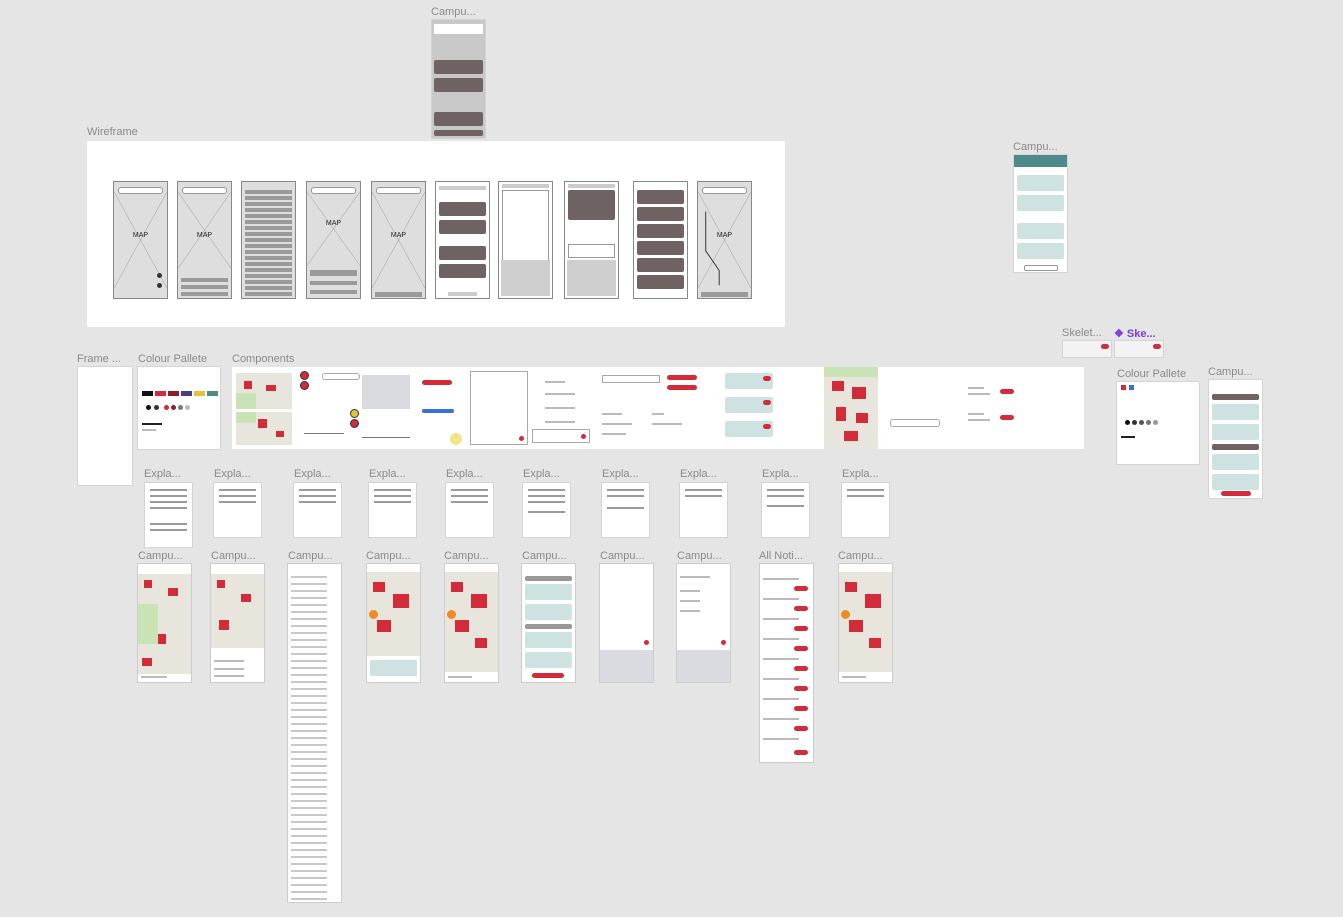  Describe the element at coordinates (865, 623) in the screenshot. I see `frame-campus-route` at that location.